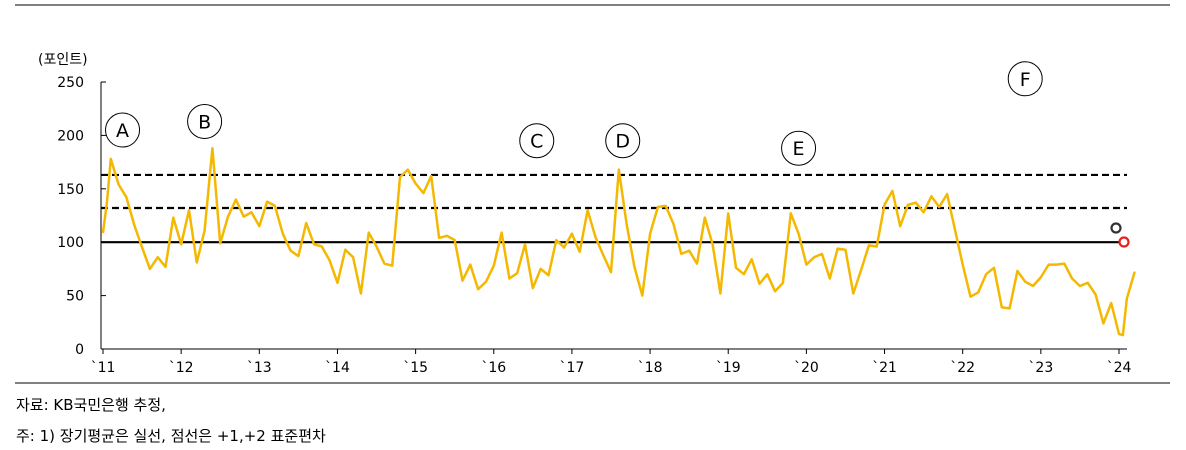 This screenshot has width=1186, height=450. I want to click on y-axis-label: (포인트), so click(63, 60).